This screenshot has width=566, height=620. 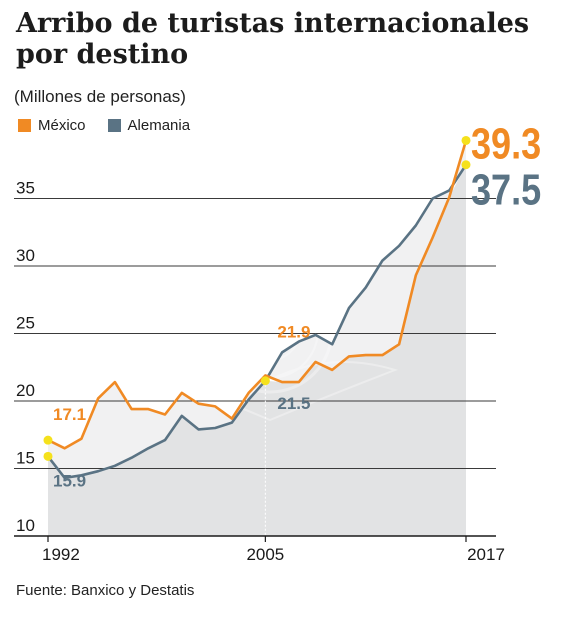 I want to click on x-tick-label-1992: 1992, so click(x=61, y=554).